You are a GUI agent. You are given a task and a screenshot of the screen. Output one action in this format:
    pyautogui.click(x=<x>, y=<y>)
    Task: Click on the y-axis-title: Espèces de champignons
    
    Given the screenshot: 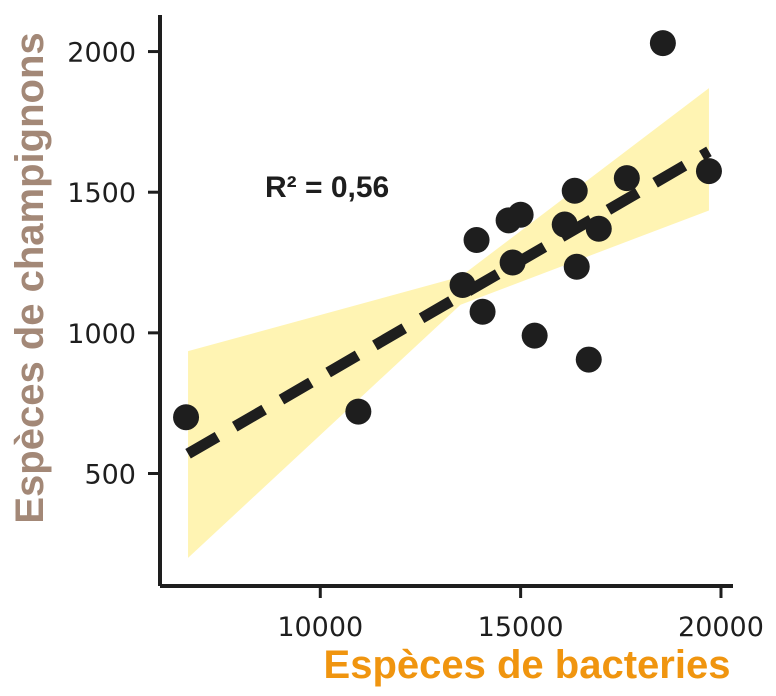 What is the action you would take?
    pyautogui.click(x=30, y=277)
    